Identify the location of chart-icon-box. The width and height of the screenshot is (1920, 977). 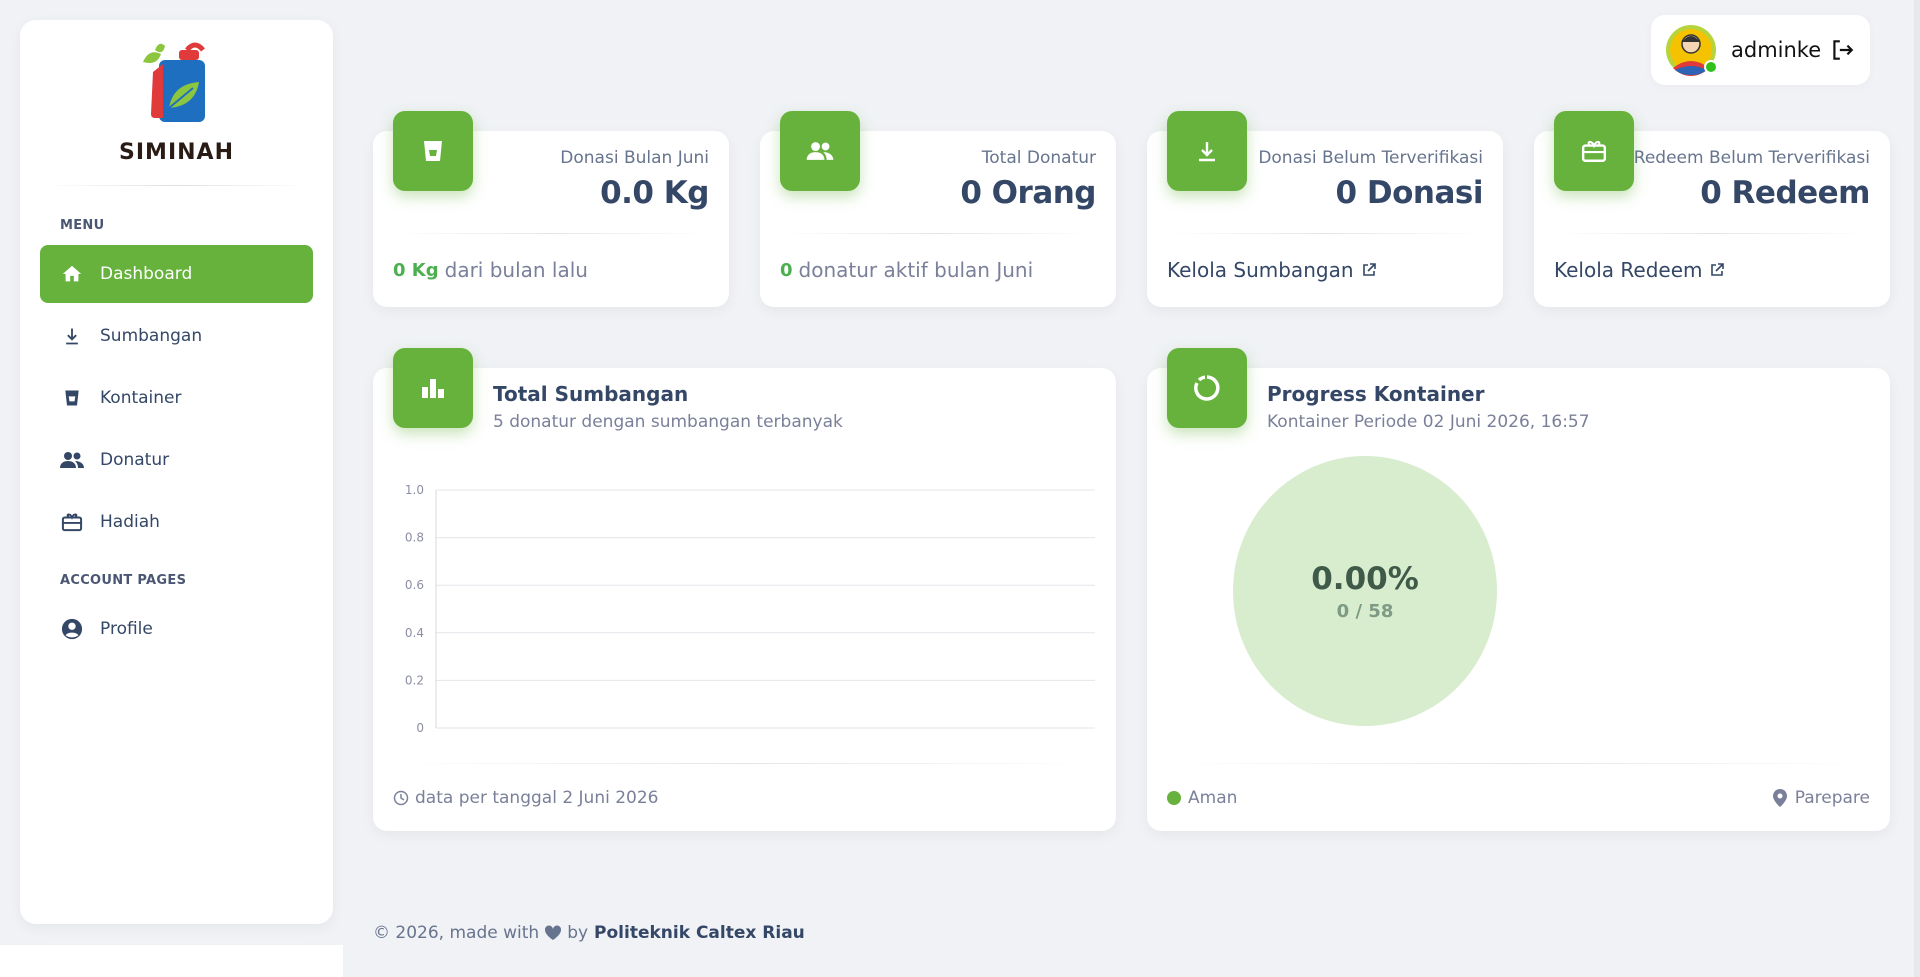
(433, 388).